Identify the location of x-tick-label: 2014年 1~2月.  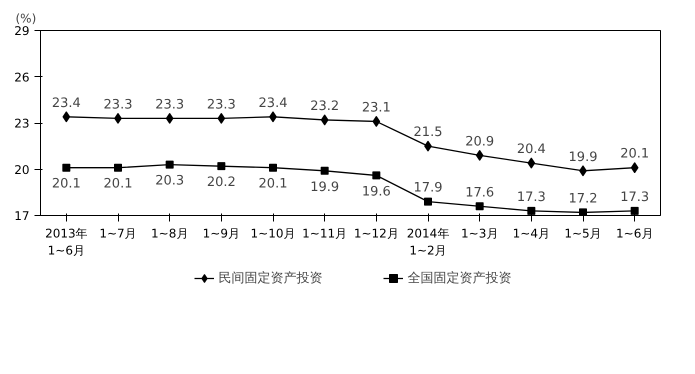
(428, 242).